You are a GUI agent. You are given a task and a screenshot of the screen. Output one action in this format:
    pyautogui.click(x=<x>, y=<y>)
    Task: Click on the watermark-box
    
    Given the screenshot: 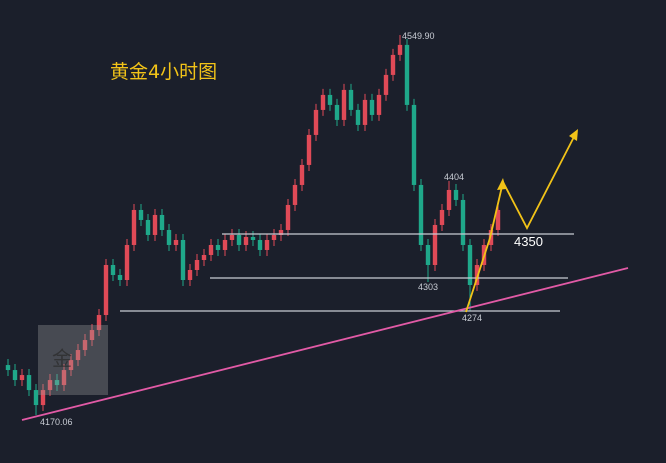 What is the action you would take?
    pyautogui.click(x=73, y=360)
    